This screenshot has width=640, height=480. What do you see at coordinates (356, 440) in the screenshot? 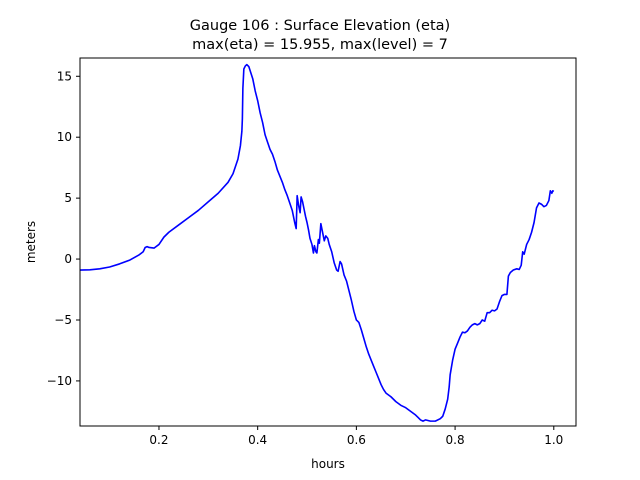
I see `x-tick-label: 0.6` at bounding box center [356, 440].